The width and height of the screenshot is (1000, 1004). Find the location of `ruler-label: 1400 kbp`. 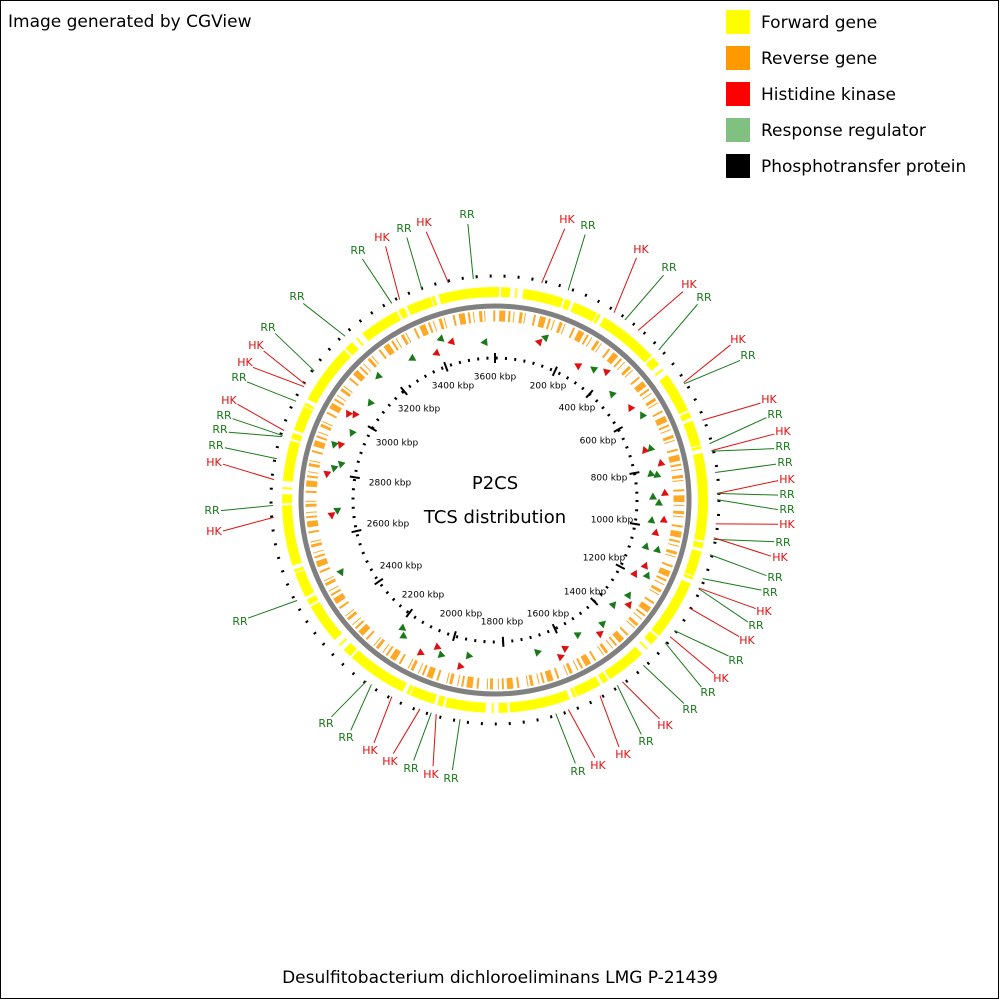

ruler-label: 1400 kbp is located at coordinates (585, 593).